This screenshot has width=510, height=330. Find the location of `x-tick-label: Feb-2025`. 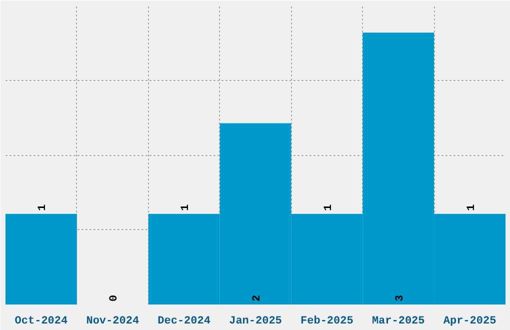

x-tick-label: Feb-2025 is located at coordinates (327, 322).